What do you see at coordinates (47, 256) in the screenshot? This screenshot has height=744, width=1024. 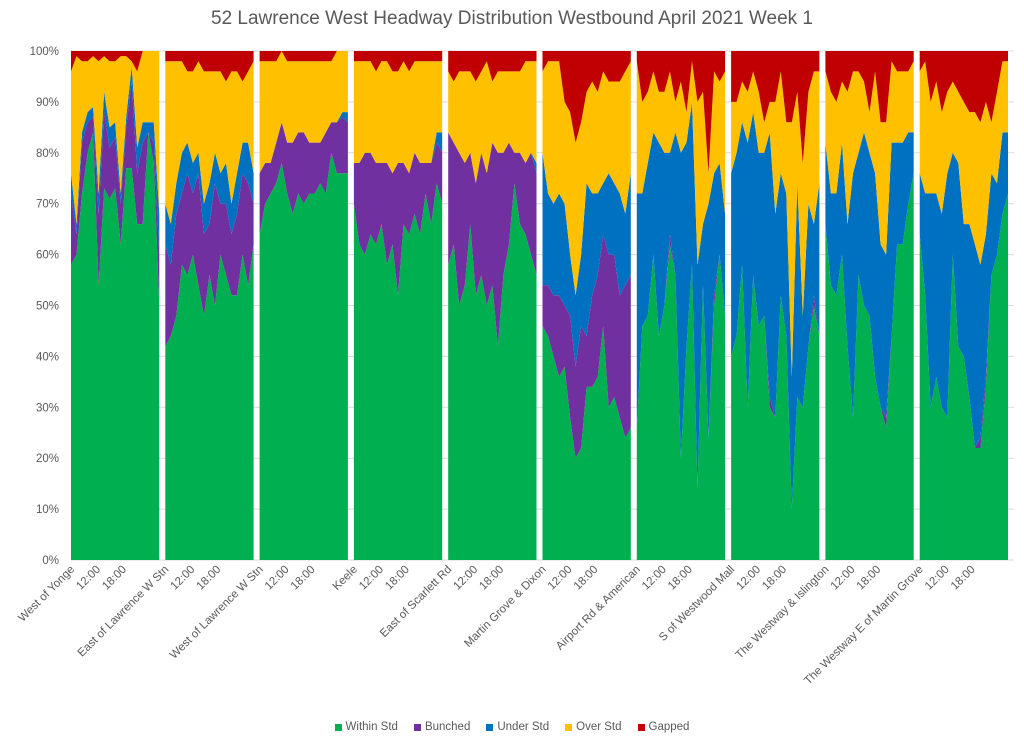 I see `y-tick-label: 60%` at bounding box center [47, 256].